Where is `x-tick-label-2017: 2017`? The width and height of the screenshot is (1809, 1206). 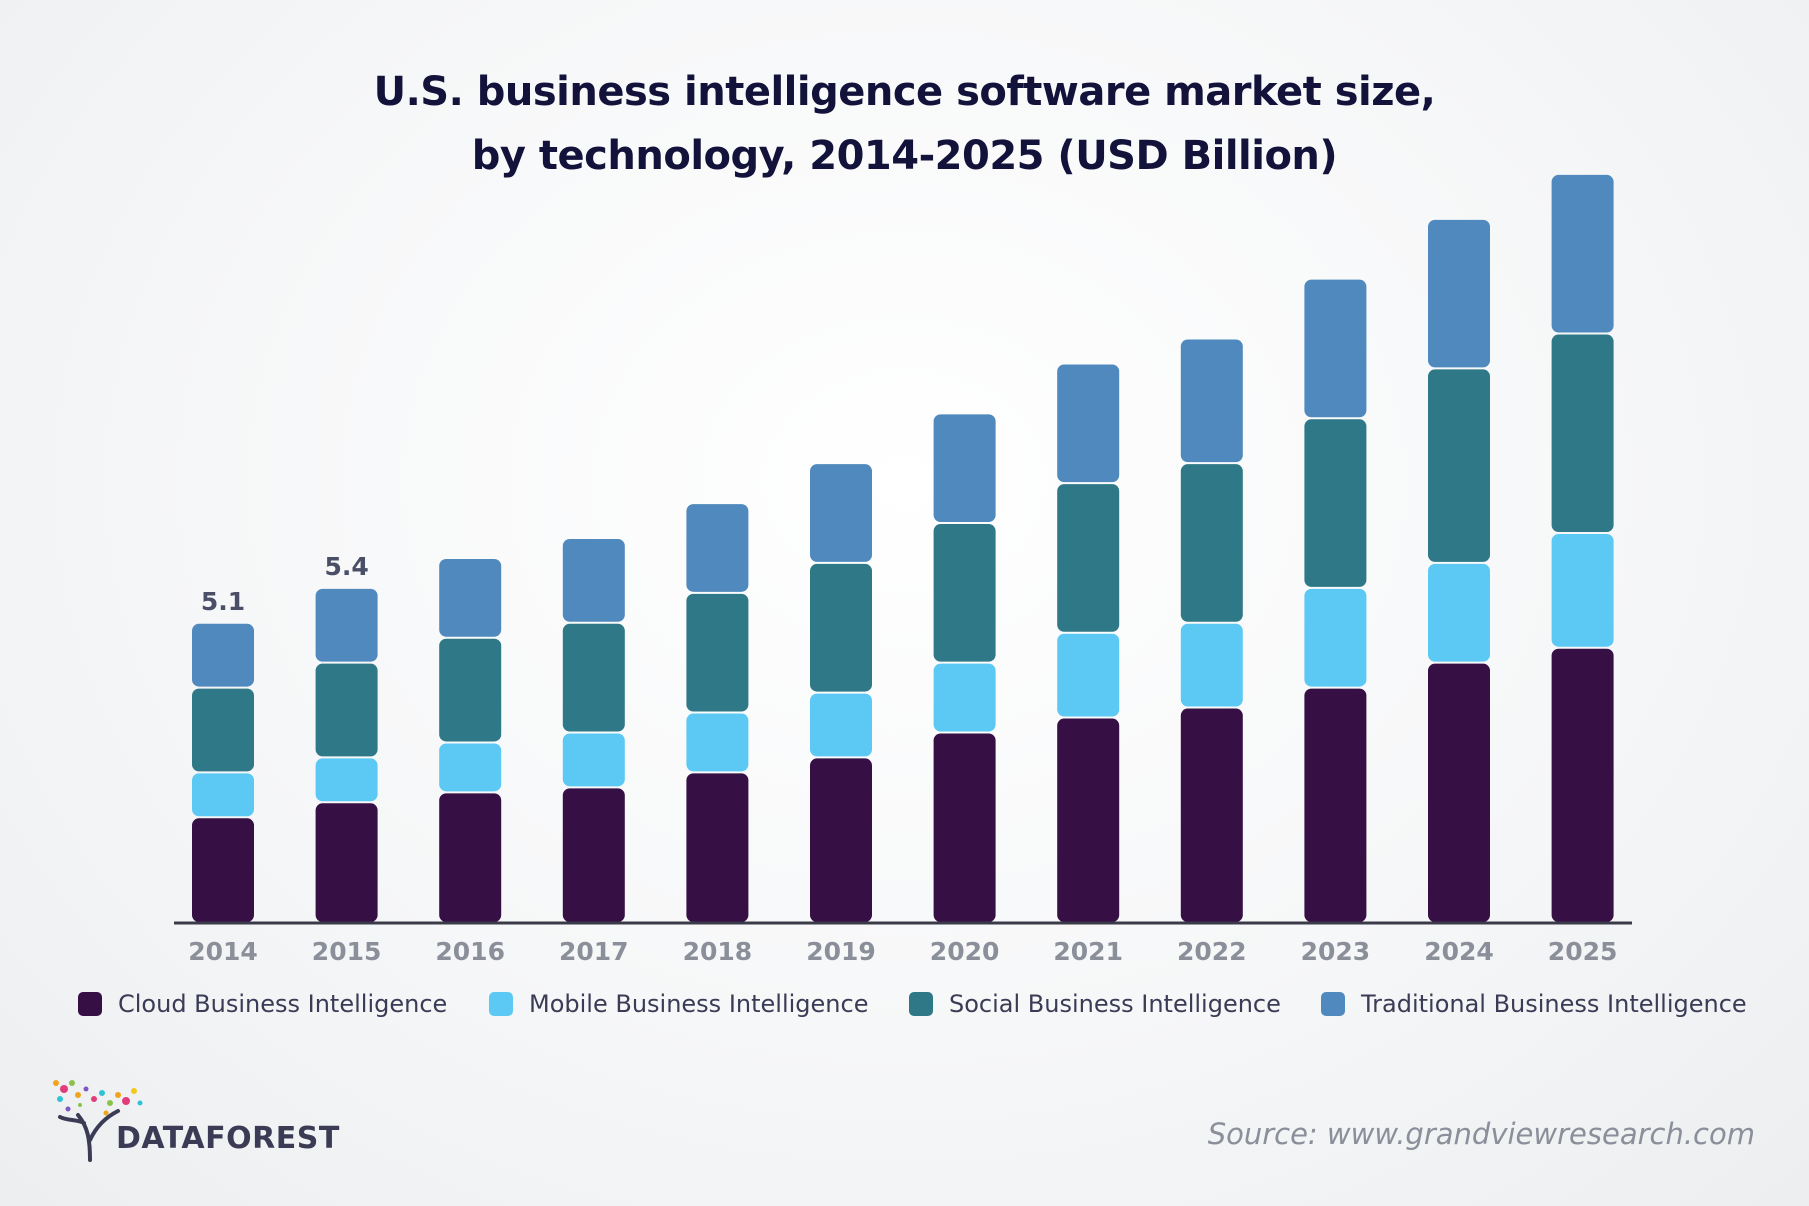
x-tick-label-2017: 2017 is located at coordinates (594, 951).